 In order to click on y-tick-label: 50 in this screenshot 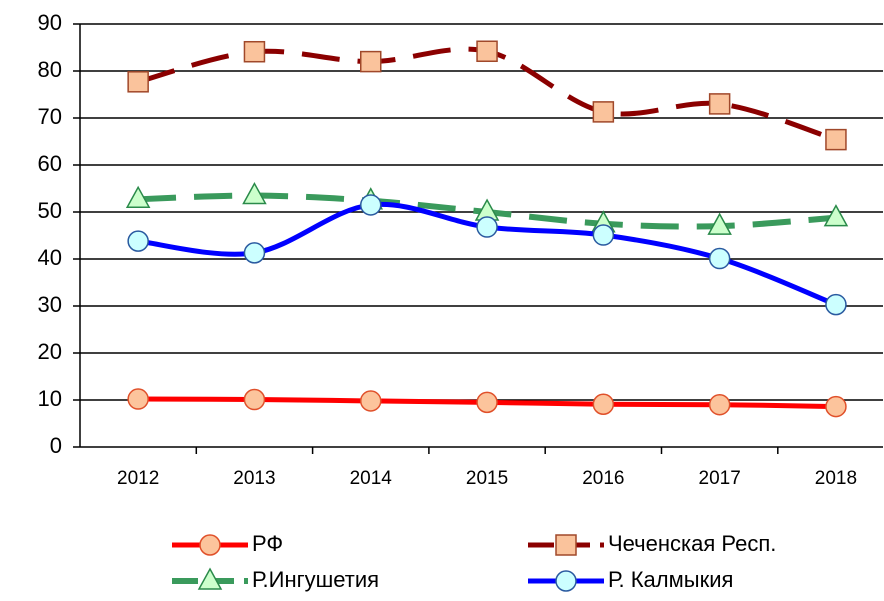, I will do `click(50, 210)`.